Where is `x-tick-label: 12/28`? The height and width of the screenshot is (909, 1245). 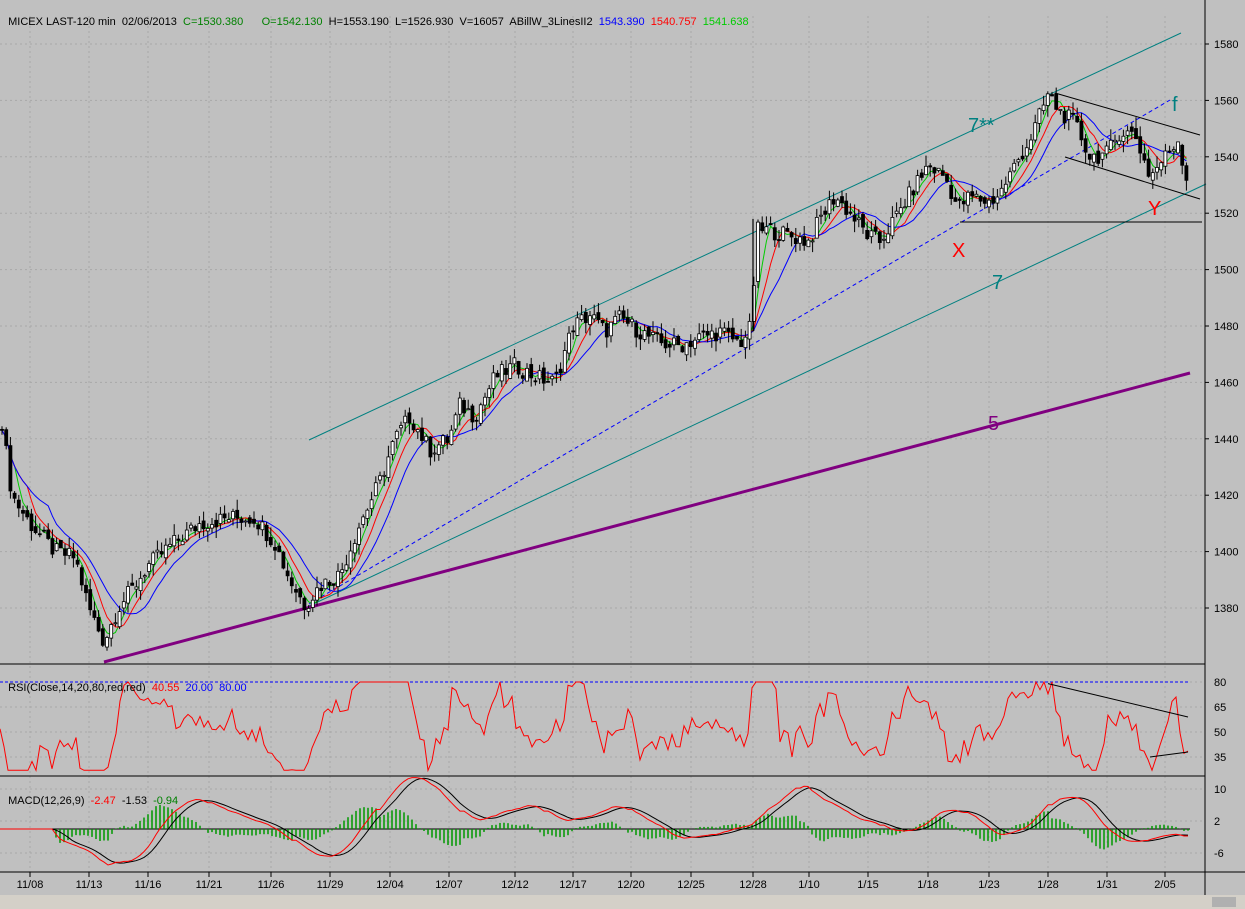
x-tick-label: 12/28 is located at coordinates (753, 885).